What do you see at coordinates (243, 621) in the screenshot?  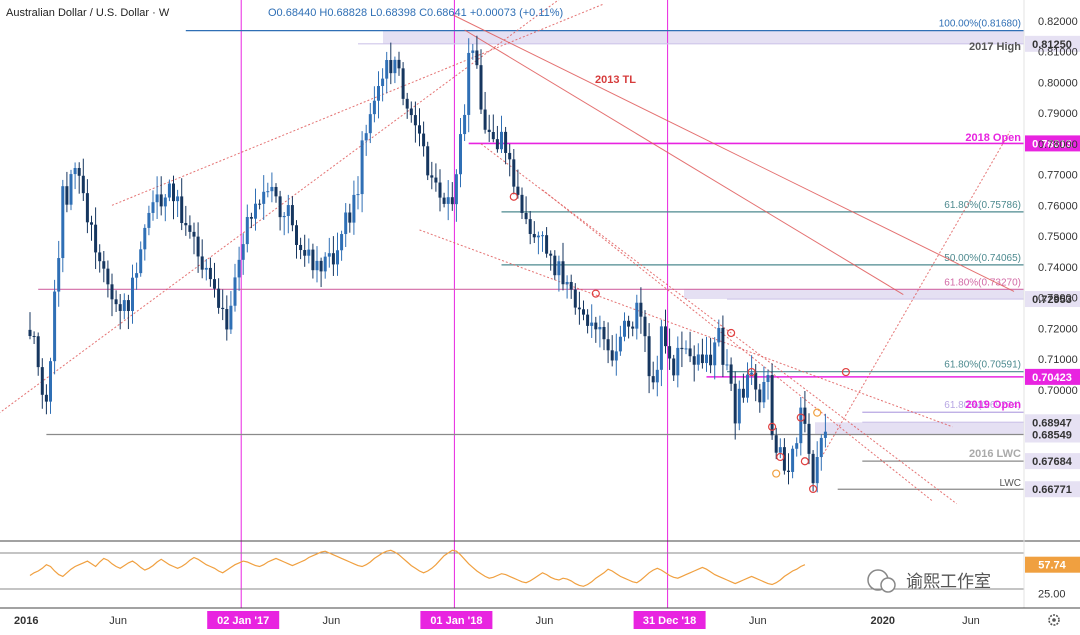 I see `date-badge-text-3: 02 Jan '17` at bounding box center [243, 621].